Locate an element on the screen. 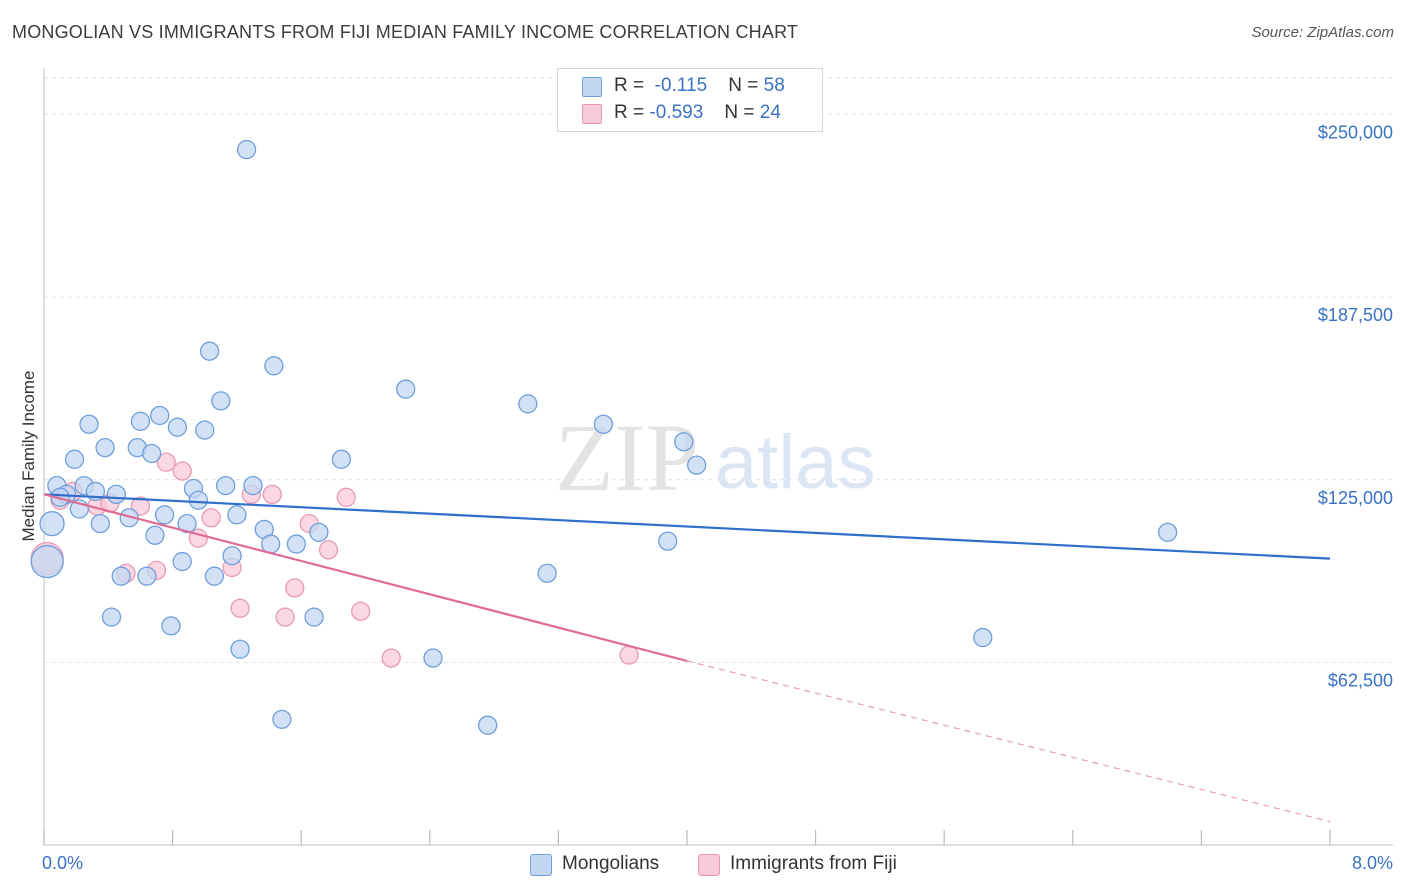  series-legend: Mongolians Immigrants from Fiji is located at coordinates (703, 865).